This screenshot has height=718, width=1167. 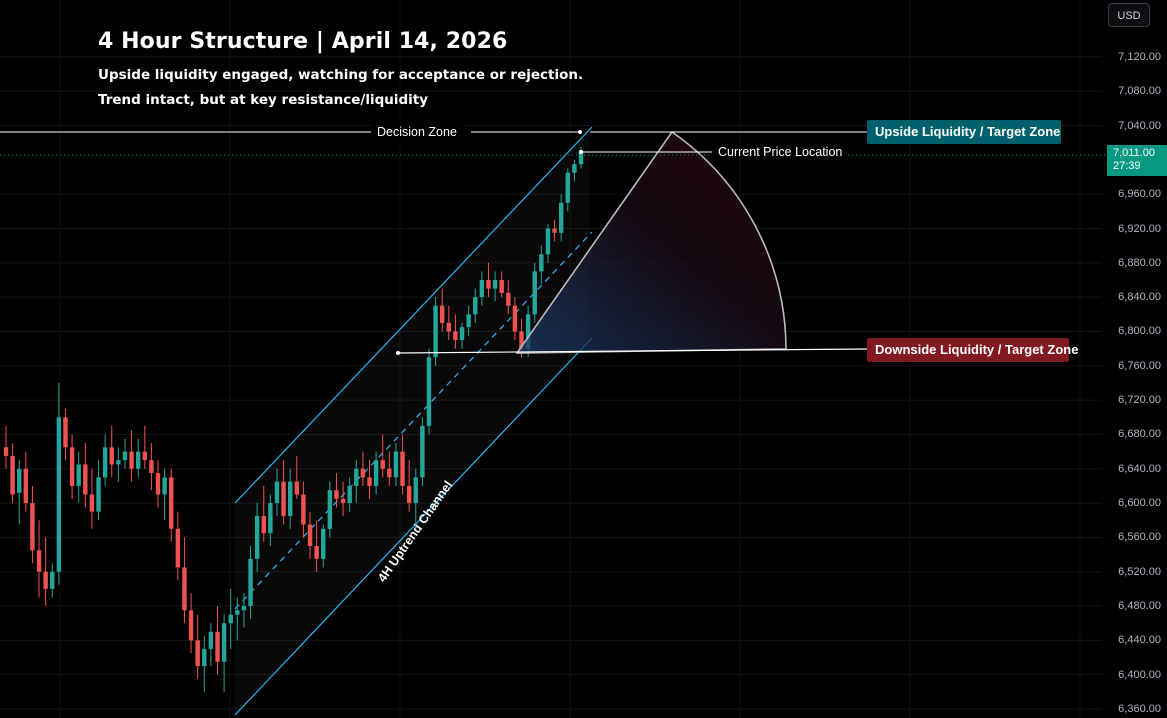 I want to click on downside-liquidity-label: Downside Liquidity / Target Zone, so click(x=972, y=350).